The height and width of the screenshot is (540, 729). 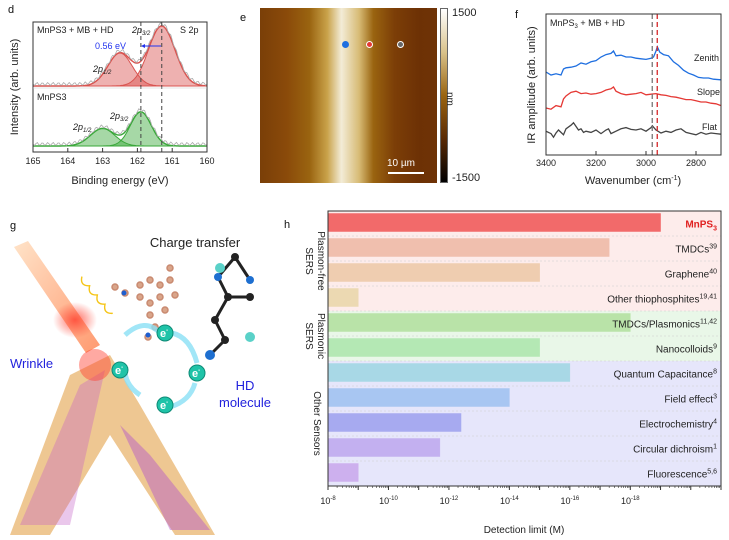 I want to click on ir-x-label: Wavenumber (cm-1), so click(x=633, y=181).